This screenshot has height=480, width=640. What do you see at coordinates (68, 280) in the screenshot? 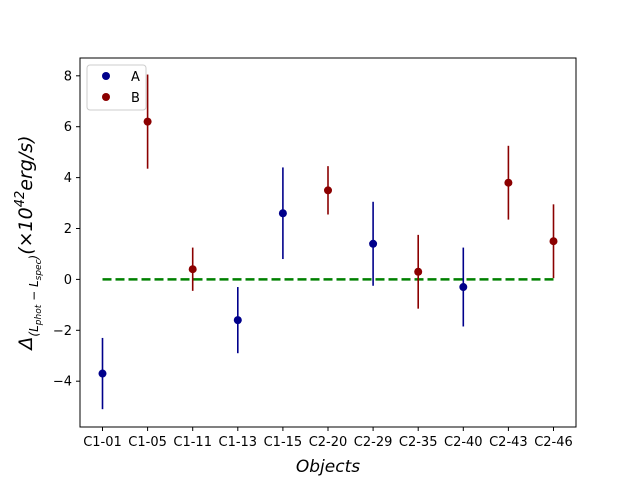
I see `y-tick-label: 0` at bounding box center [68, 280].